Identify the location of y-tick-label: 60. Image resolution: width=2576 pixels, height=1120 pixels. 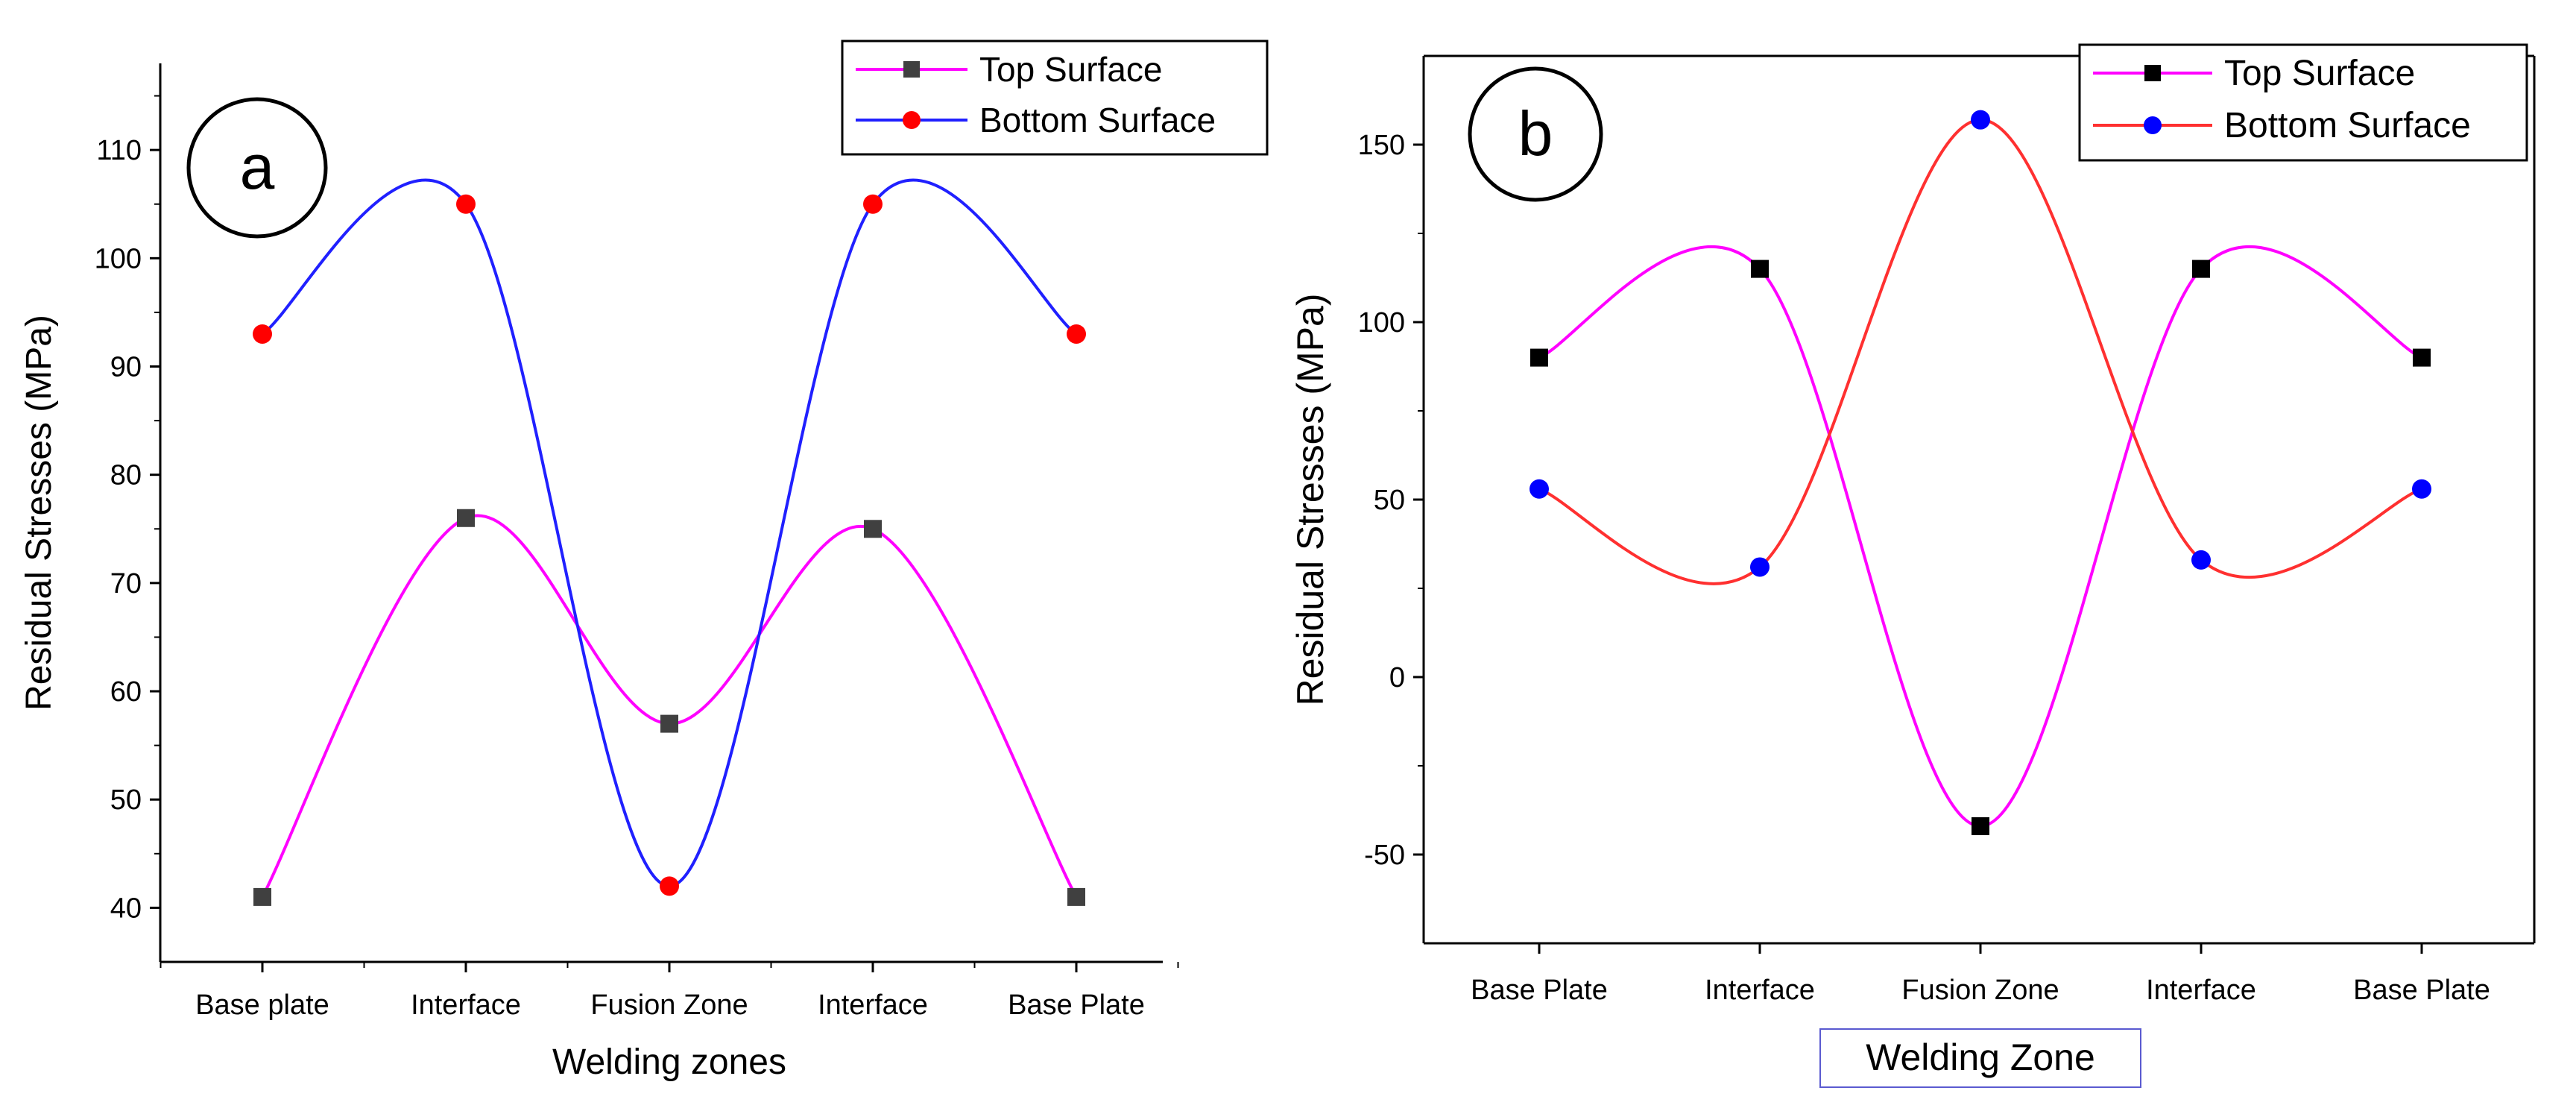
(126, 692).